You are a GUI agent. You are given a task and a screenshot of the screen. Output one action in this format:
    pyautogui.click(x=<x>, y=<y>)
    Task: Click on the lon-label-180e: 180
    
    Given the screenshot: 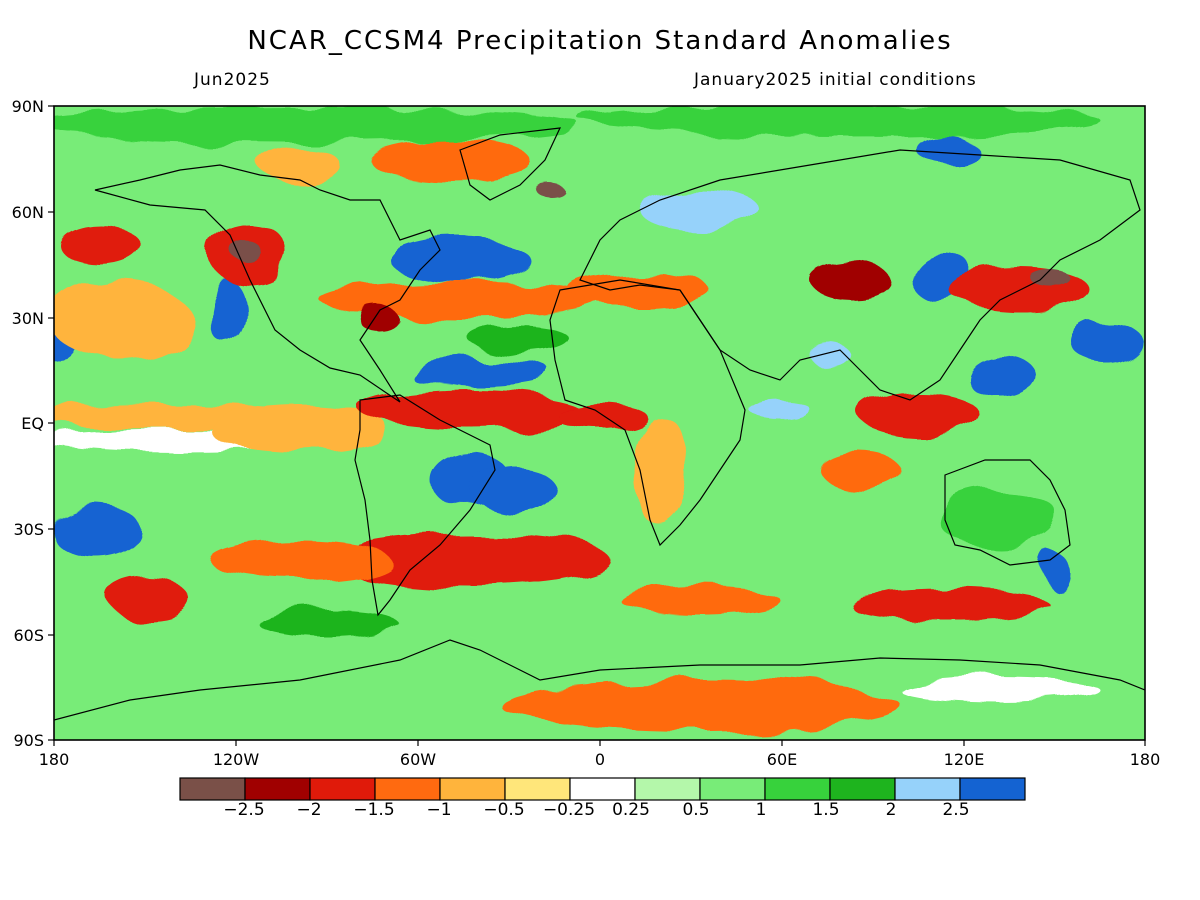 What is the action you would take?
    pyautogui.click(x=1145, y=759)
    